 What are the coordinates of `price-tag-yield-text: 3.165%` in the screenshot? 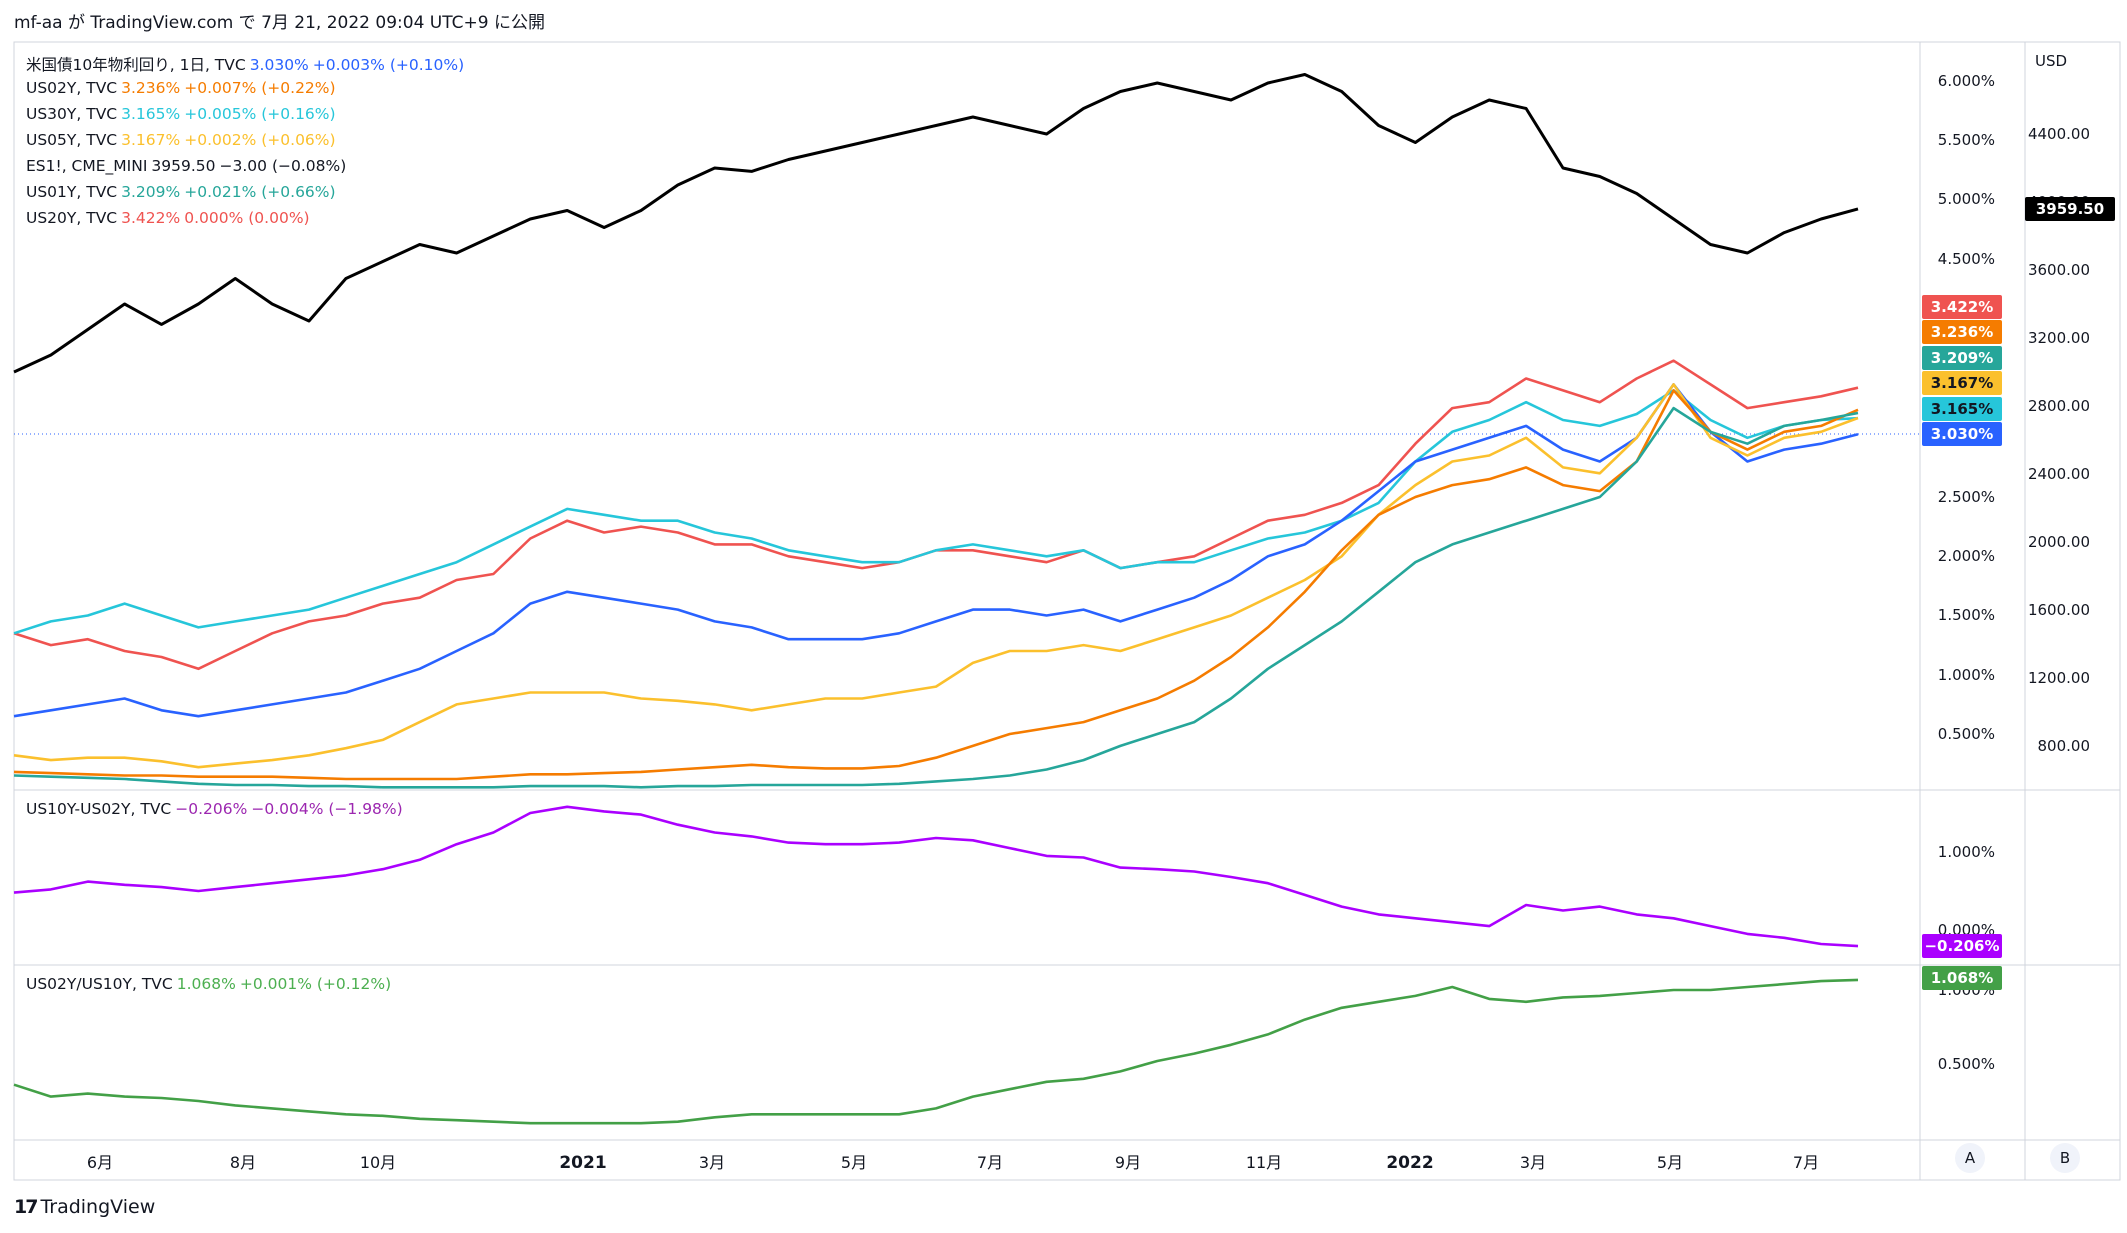 It's located at (1962, 409).